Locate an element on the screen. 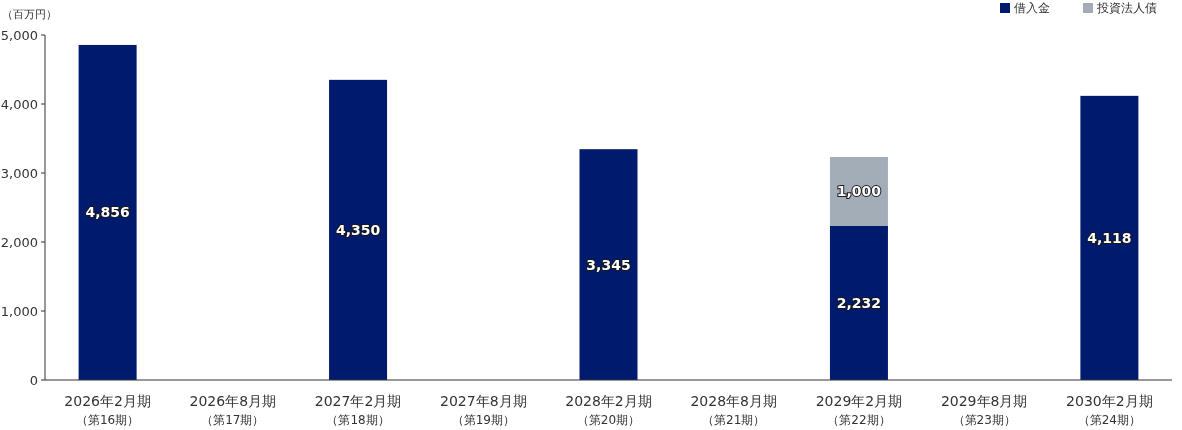 Image resolution: width=1182 pixels, height=430 pixels. y-tick-label: 4,000 is located at coordinates (19, 104).